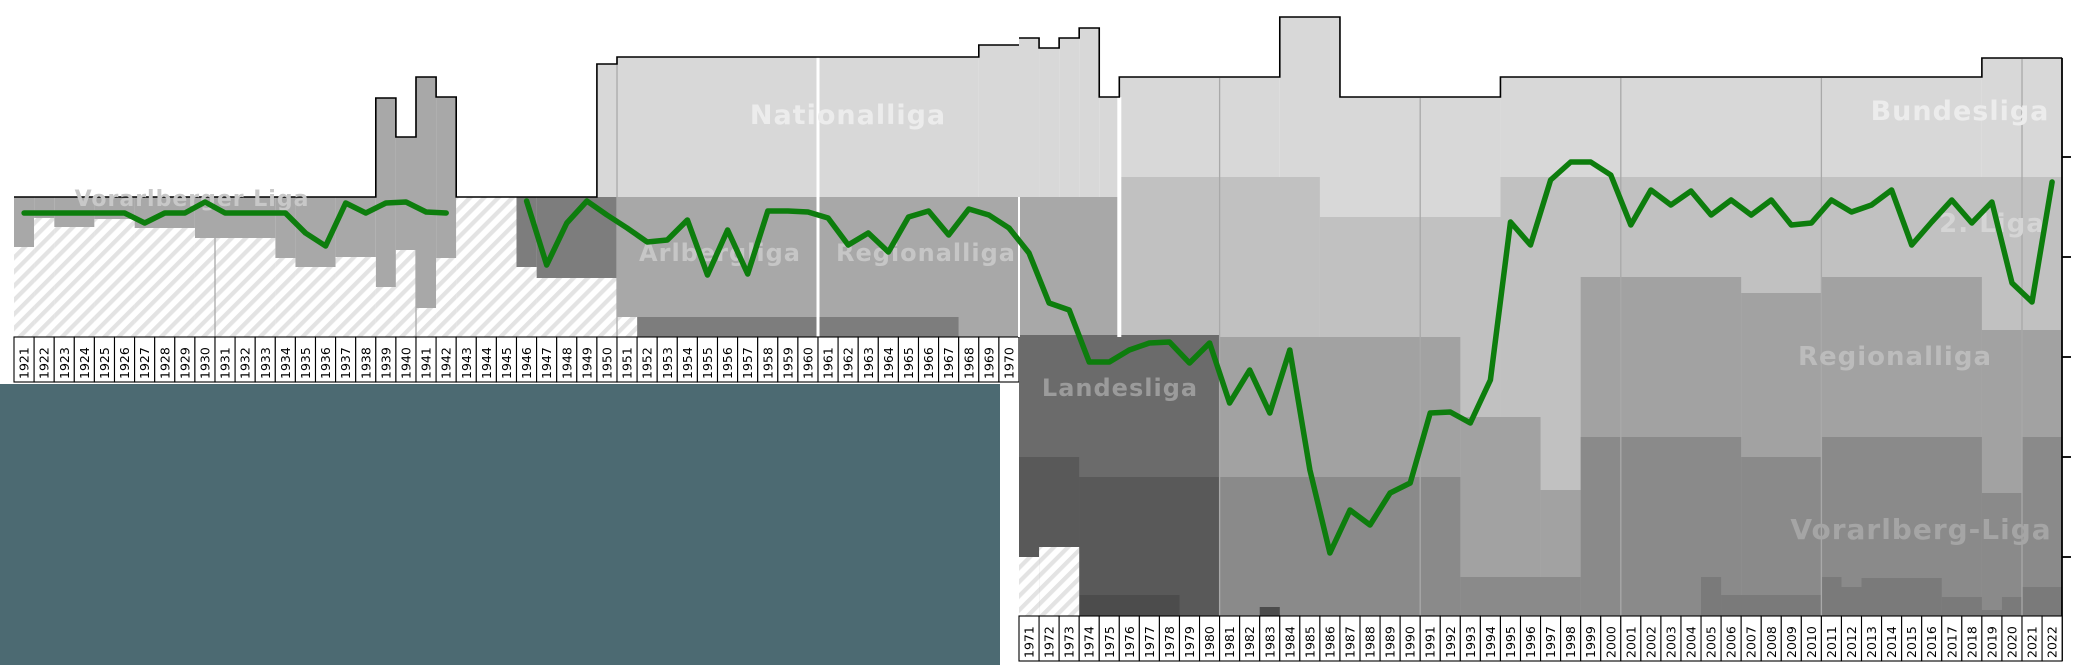 This screenshot has height=667, width=2080. I want to click on year-label: 2021, so click(2032, 642).